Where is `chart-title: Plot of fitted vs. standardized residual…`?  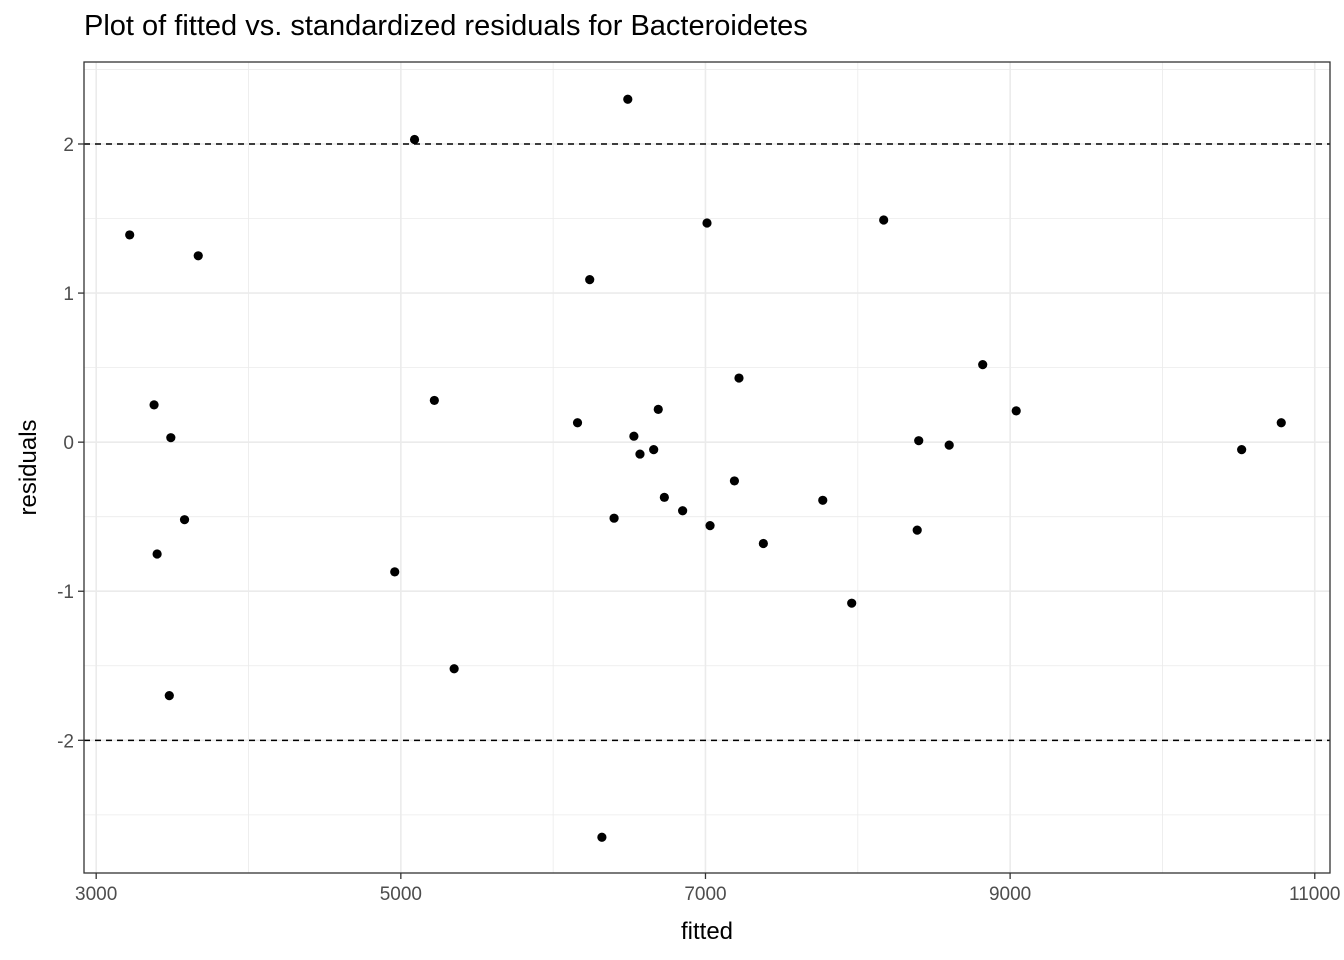
chart-title: Plot of fitted vs. standardized residual… is located at coordinates (446, 26).